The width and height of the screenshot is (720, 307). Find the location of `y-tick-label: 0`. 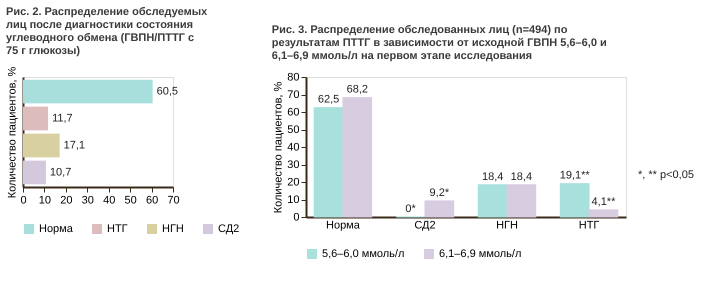

y-tick-label: 0 is located at coordinates (296, 218).